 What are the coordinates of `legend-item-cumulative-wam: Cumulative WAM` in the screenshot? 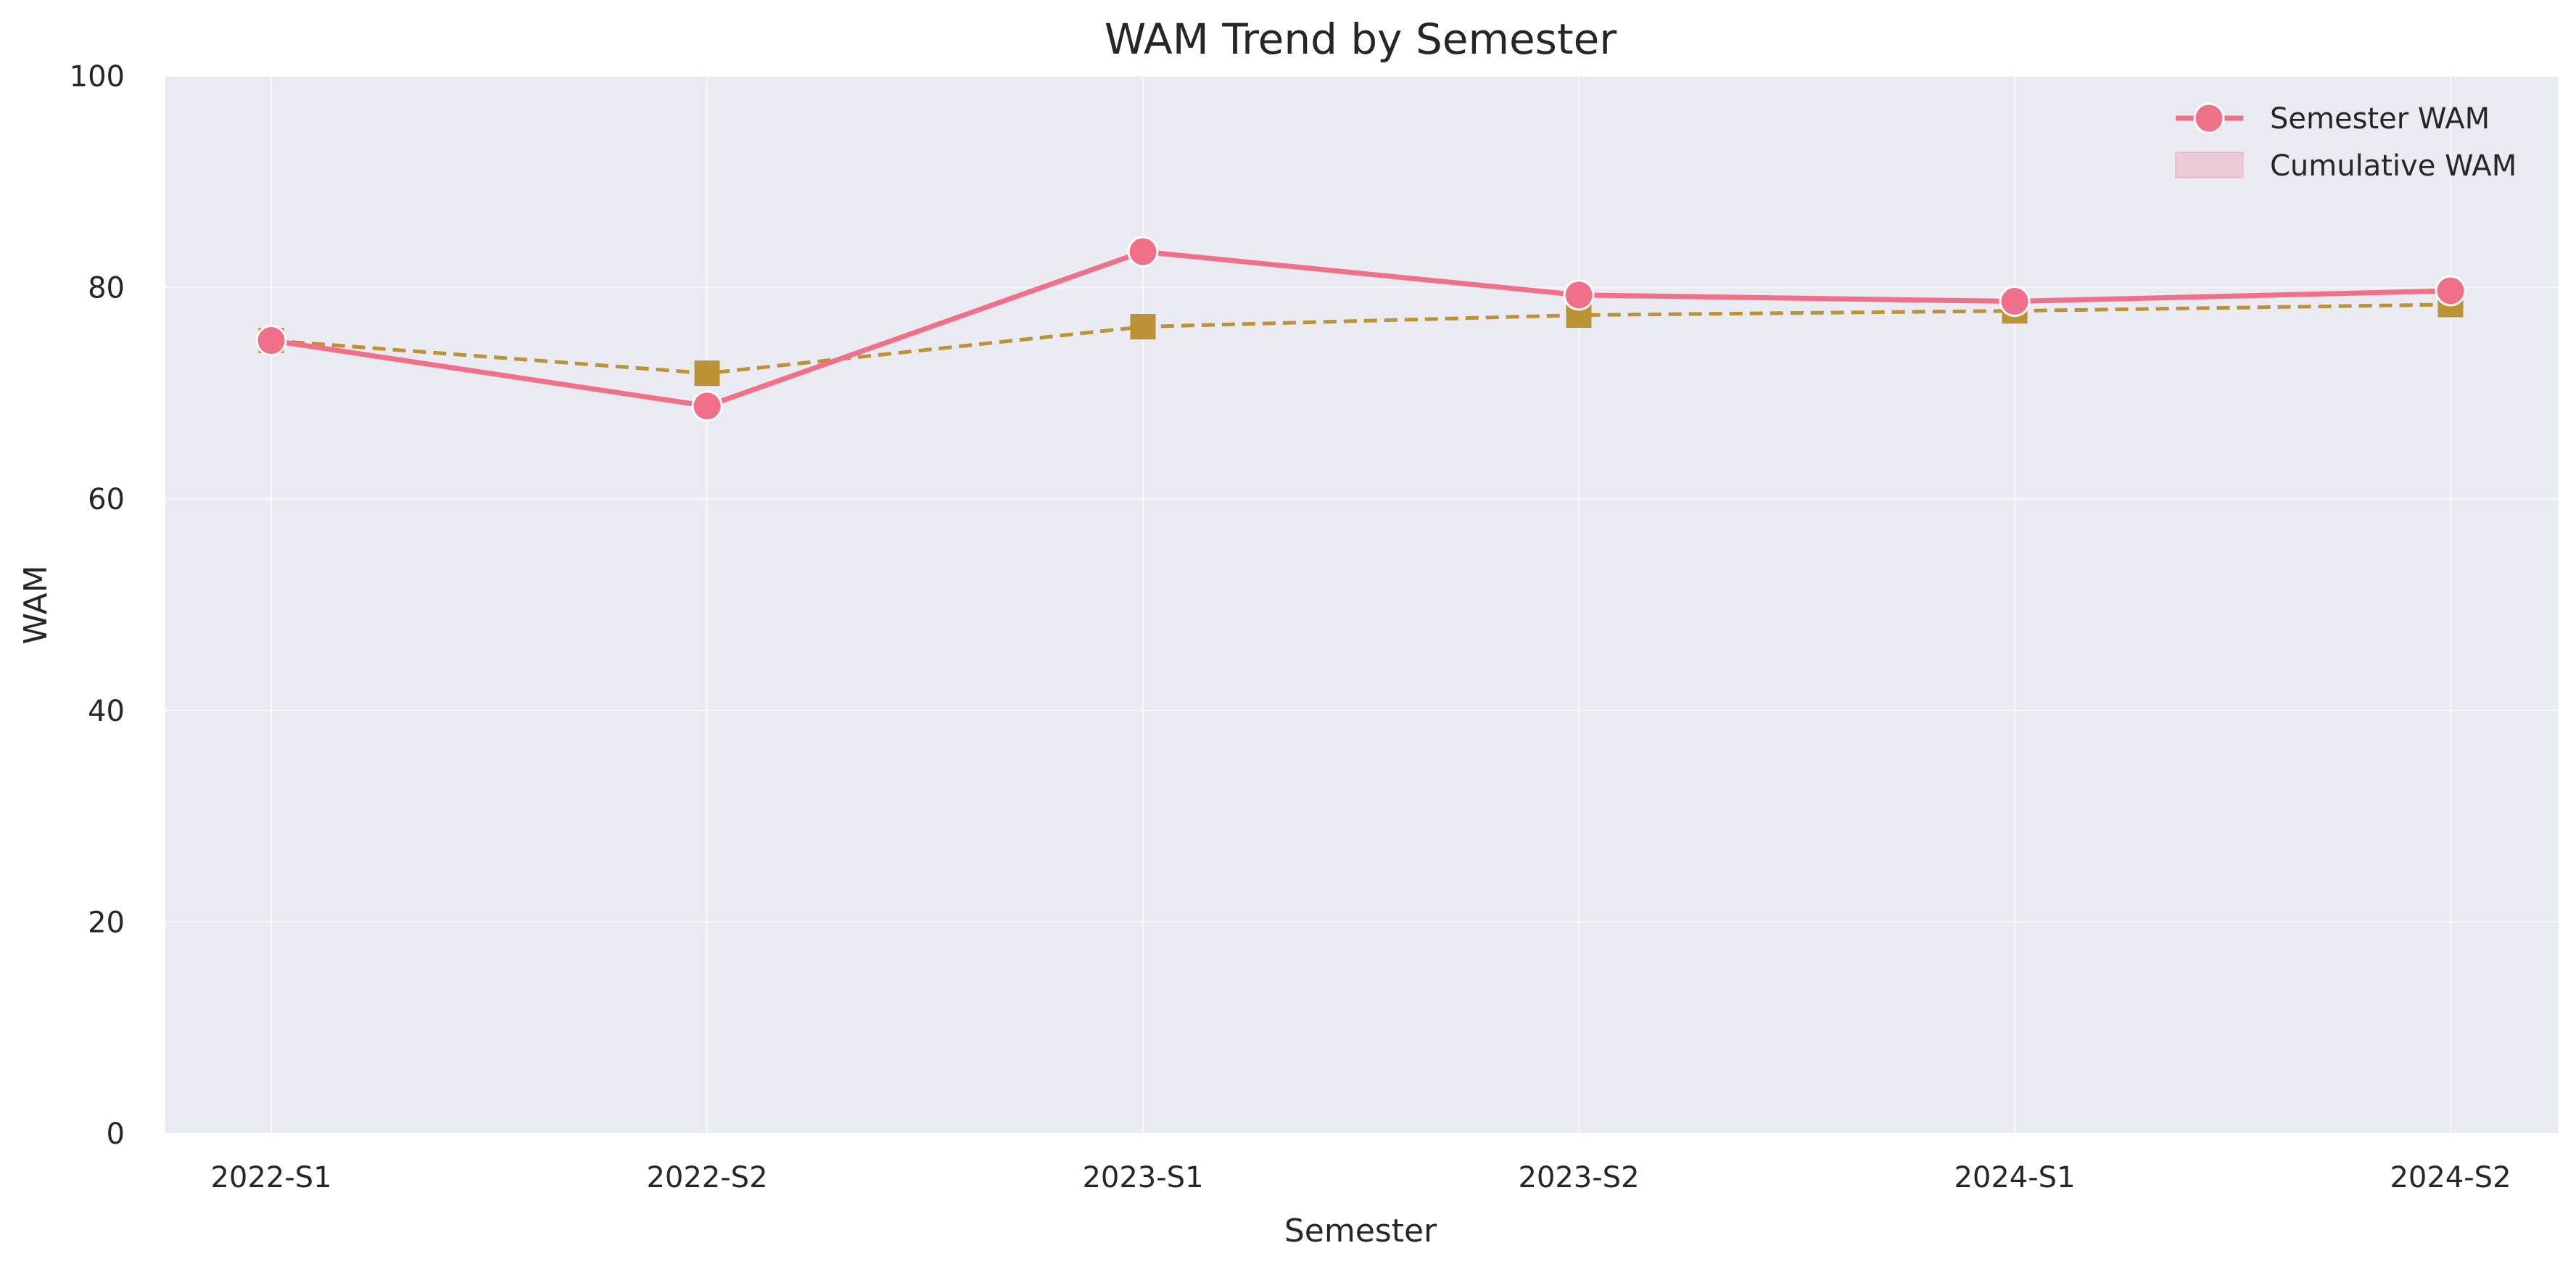 It's located at (2346, 166).